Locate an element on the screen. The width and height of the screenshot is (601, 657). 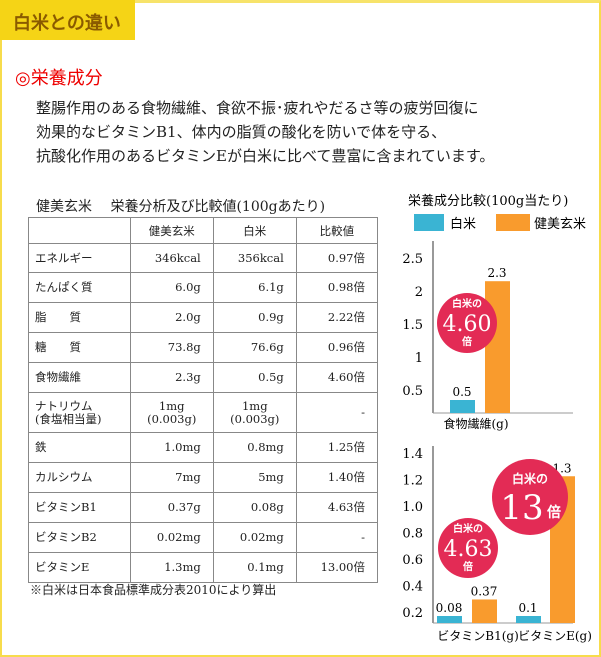
data-label: 0.1 is located at coordinates (527, 608).